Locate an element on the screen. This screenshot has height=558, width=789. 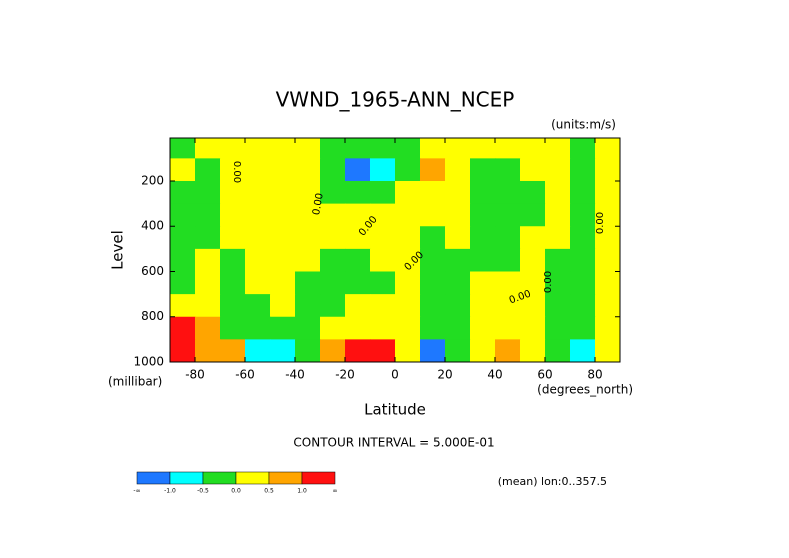
colorbar-label: -0.5 is located at coordinates (203, 491).